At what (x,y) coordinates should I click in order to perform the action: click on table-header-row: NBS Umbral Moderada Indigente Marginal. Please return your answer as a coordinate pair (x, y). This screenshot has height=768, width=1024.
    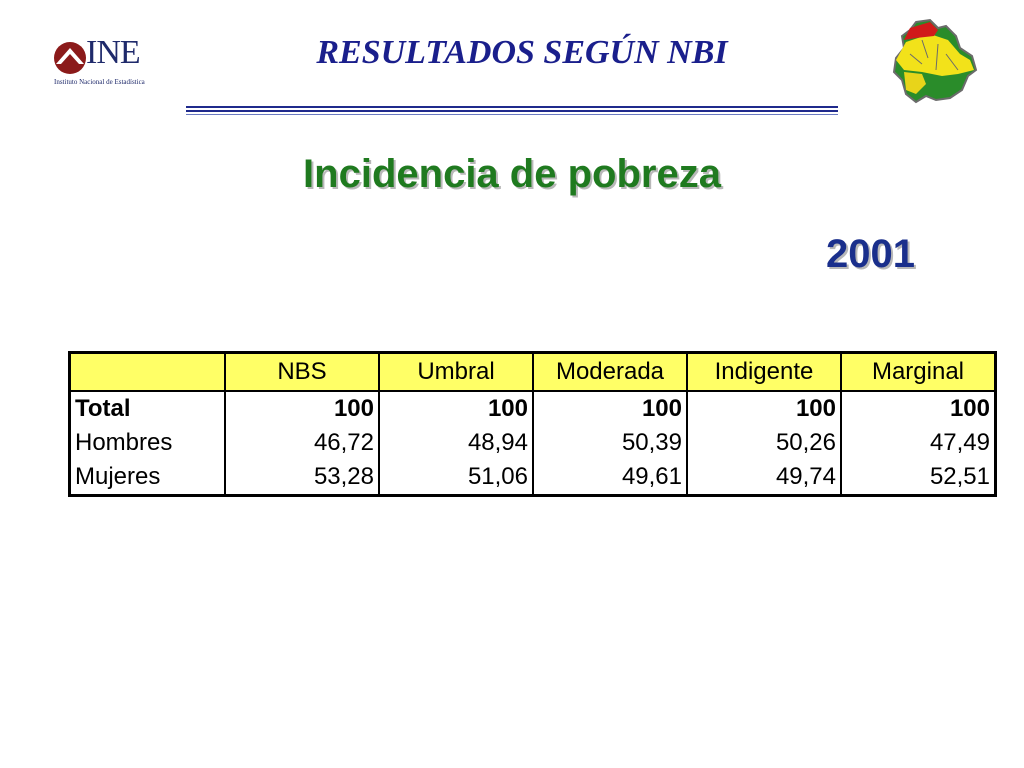
    Looking at the image, I should click on (532, 372).